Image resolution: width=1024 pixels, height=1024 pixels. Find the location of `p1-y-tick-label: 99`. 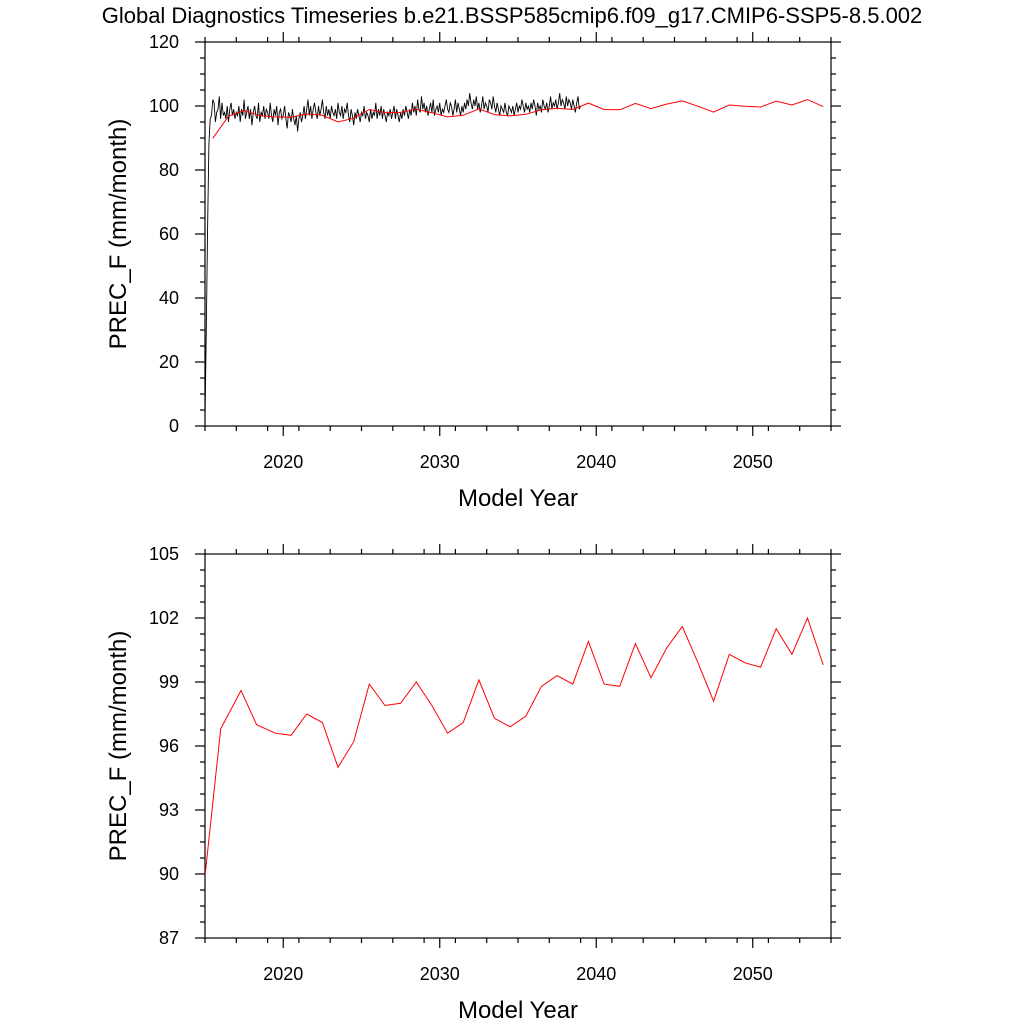

p1-y-tick-label: 99 is located at coordinates (169, 682).